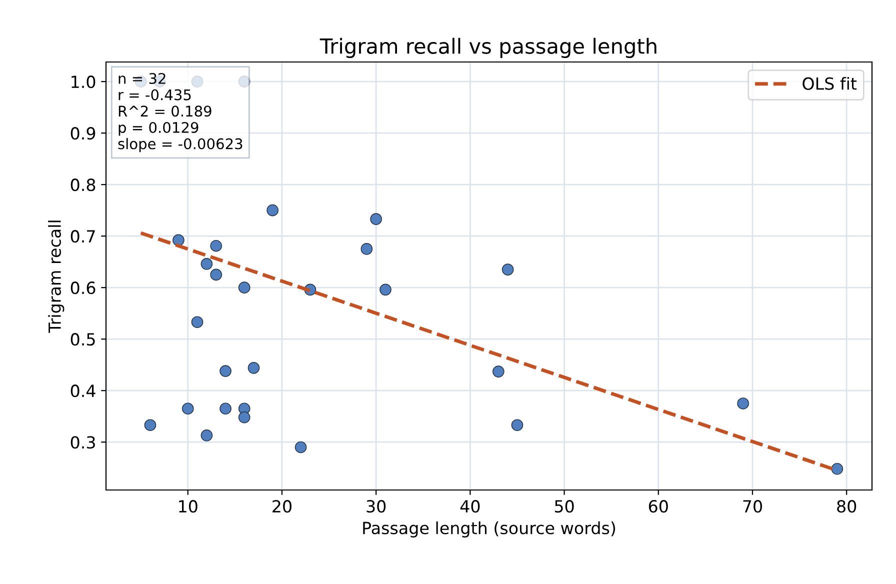 This screenshot has height=584, width=896. I want to click on y-tick-label: 0.7, so click(82, 236).